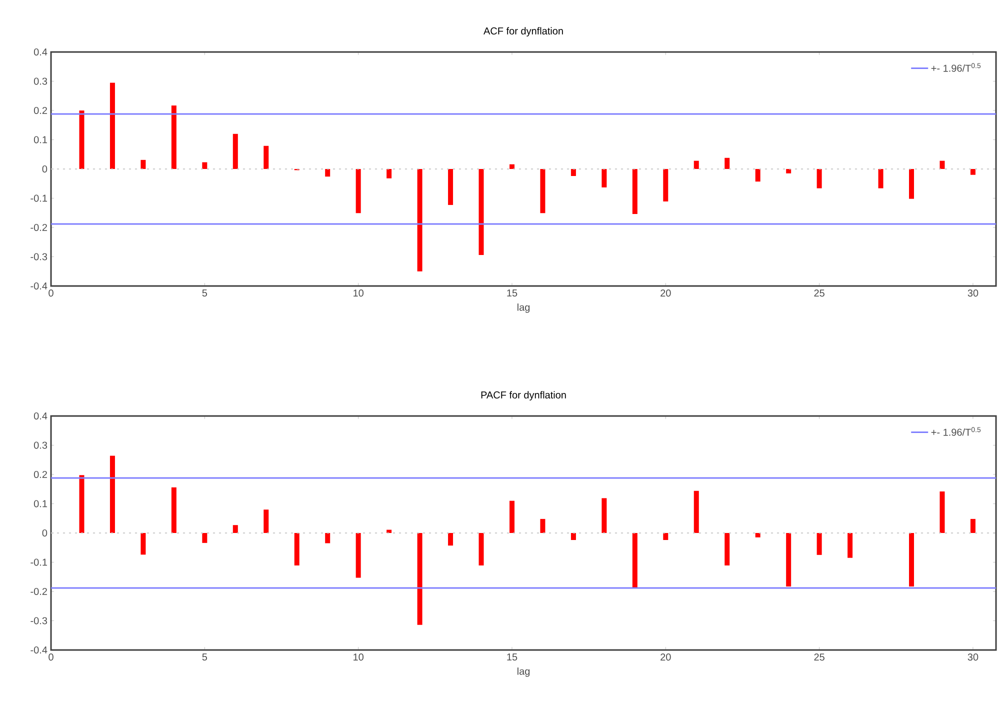 The image size is (998, 711). Describe the element at coordinates (523, 31) in the screenshot. I see `chart-title: ACF for dynflation` at that location.